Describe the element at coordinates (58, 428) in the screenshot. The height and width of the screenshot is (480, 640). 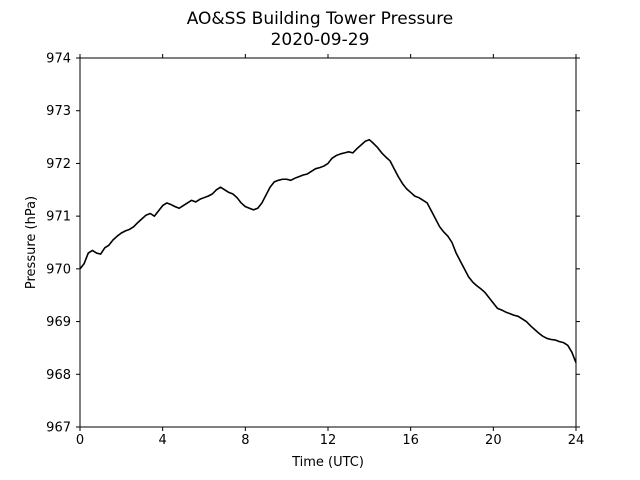
I see `y-tick-label: 967` at that location.